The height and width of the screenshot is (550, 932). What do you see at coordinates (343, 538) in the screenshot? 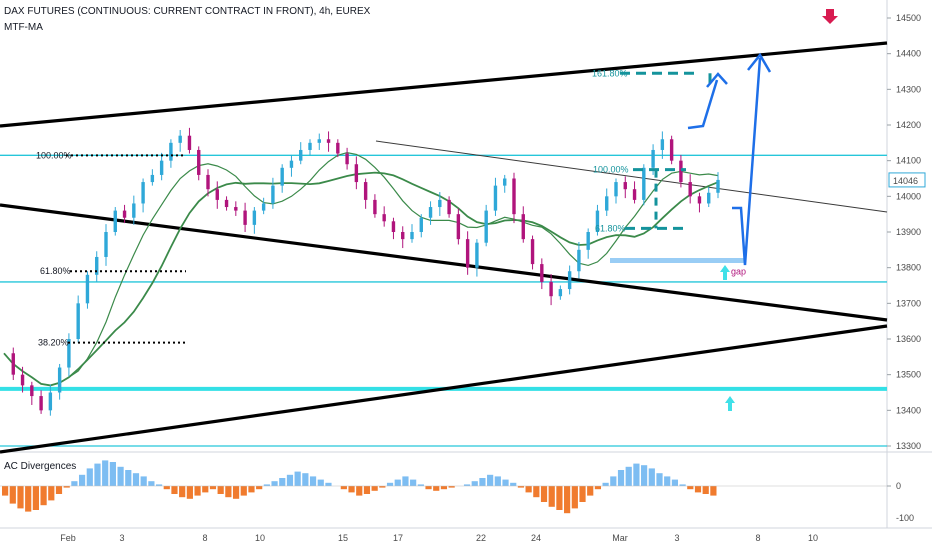
I see `time-tick-label: 15` at bounding box center [343, 538].